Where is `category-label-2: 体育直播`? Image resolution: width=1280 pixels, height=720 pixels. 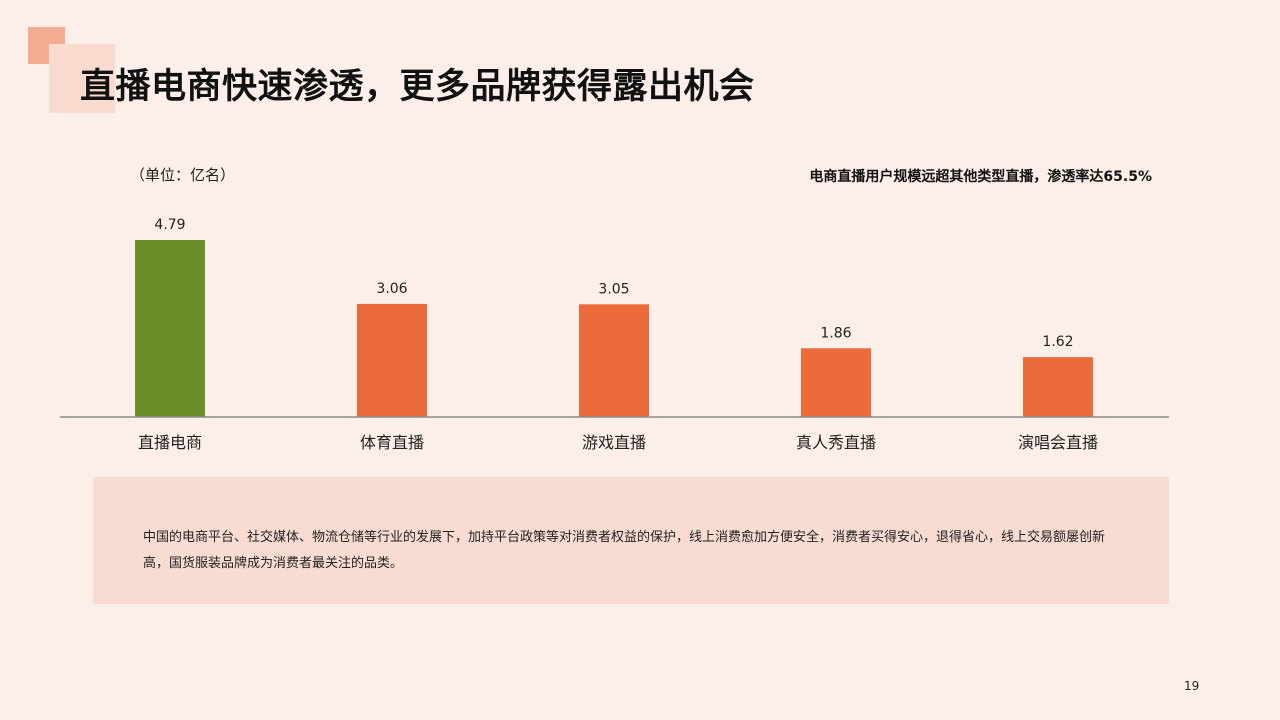
category-label-2: 体育直播 is located at coordinates (392, 442).